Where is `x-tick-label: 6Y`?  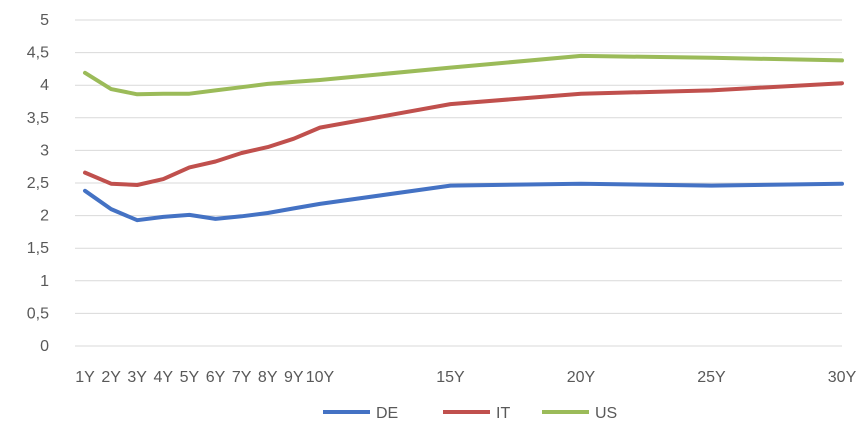 x-tick-label: 6Y is located at coordinates (216, 377).